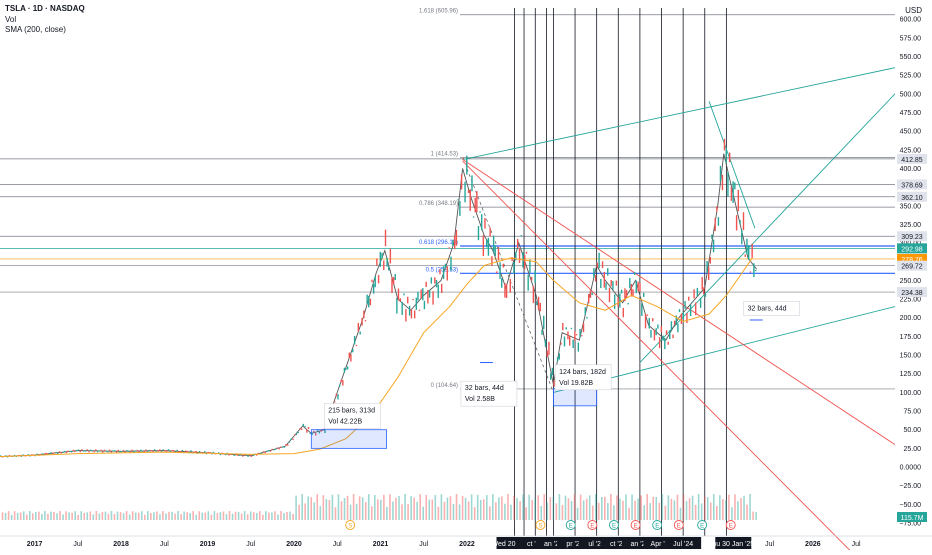 The height and width of the screenshot is (555, 932). I want to click on x-tick-label-11: Wed 20 Jul '22, so click(515, 544).